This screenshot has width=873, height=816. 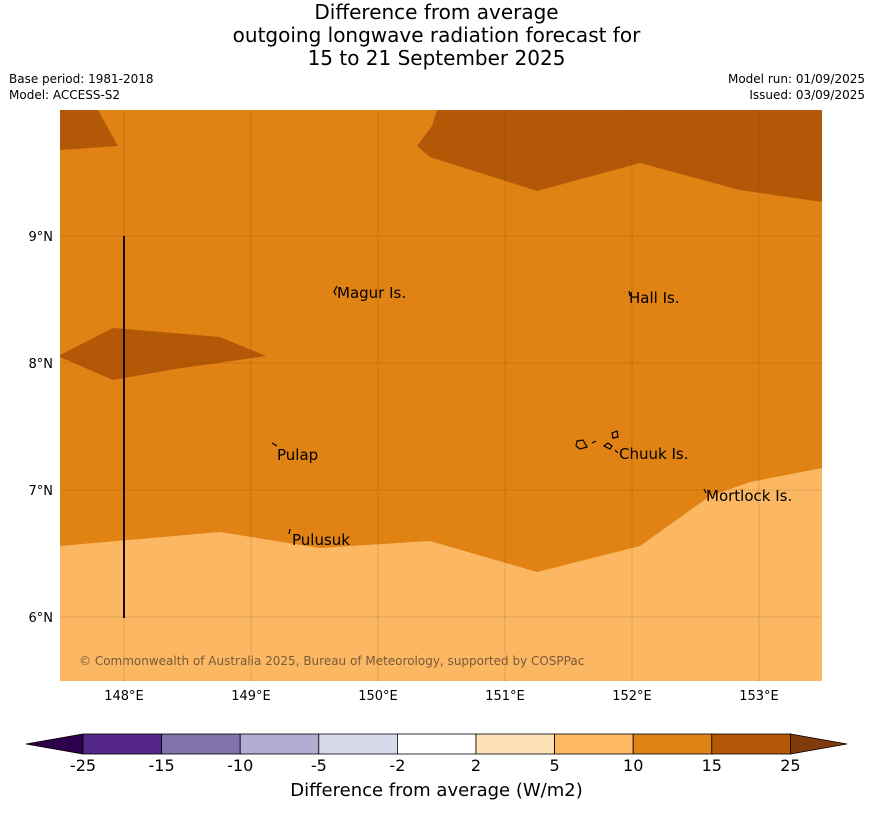 What do you see at coordinates (54, 744) in the screenshot?
I see `colorbar-extend-low` at bounding box center [54, 744].